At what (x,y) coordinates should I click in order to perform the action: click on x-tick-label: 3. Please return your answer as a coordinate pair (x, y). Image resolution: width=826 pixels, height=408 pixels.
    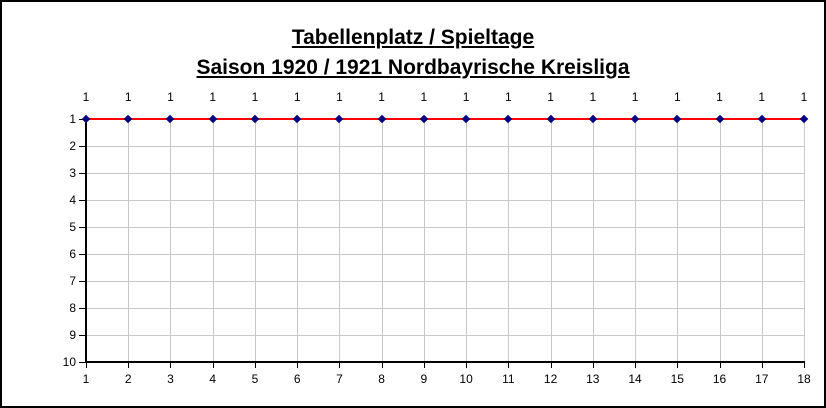
    Looking at the image, I should click on (170, 379).